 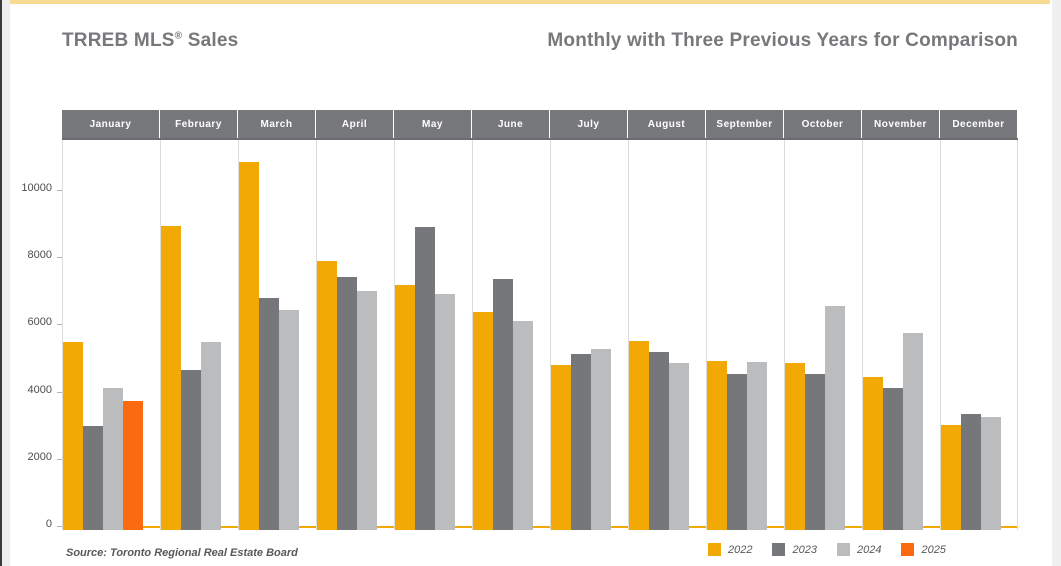 I want to click on month-column-january: January, so click(x=111, y=320).